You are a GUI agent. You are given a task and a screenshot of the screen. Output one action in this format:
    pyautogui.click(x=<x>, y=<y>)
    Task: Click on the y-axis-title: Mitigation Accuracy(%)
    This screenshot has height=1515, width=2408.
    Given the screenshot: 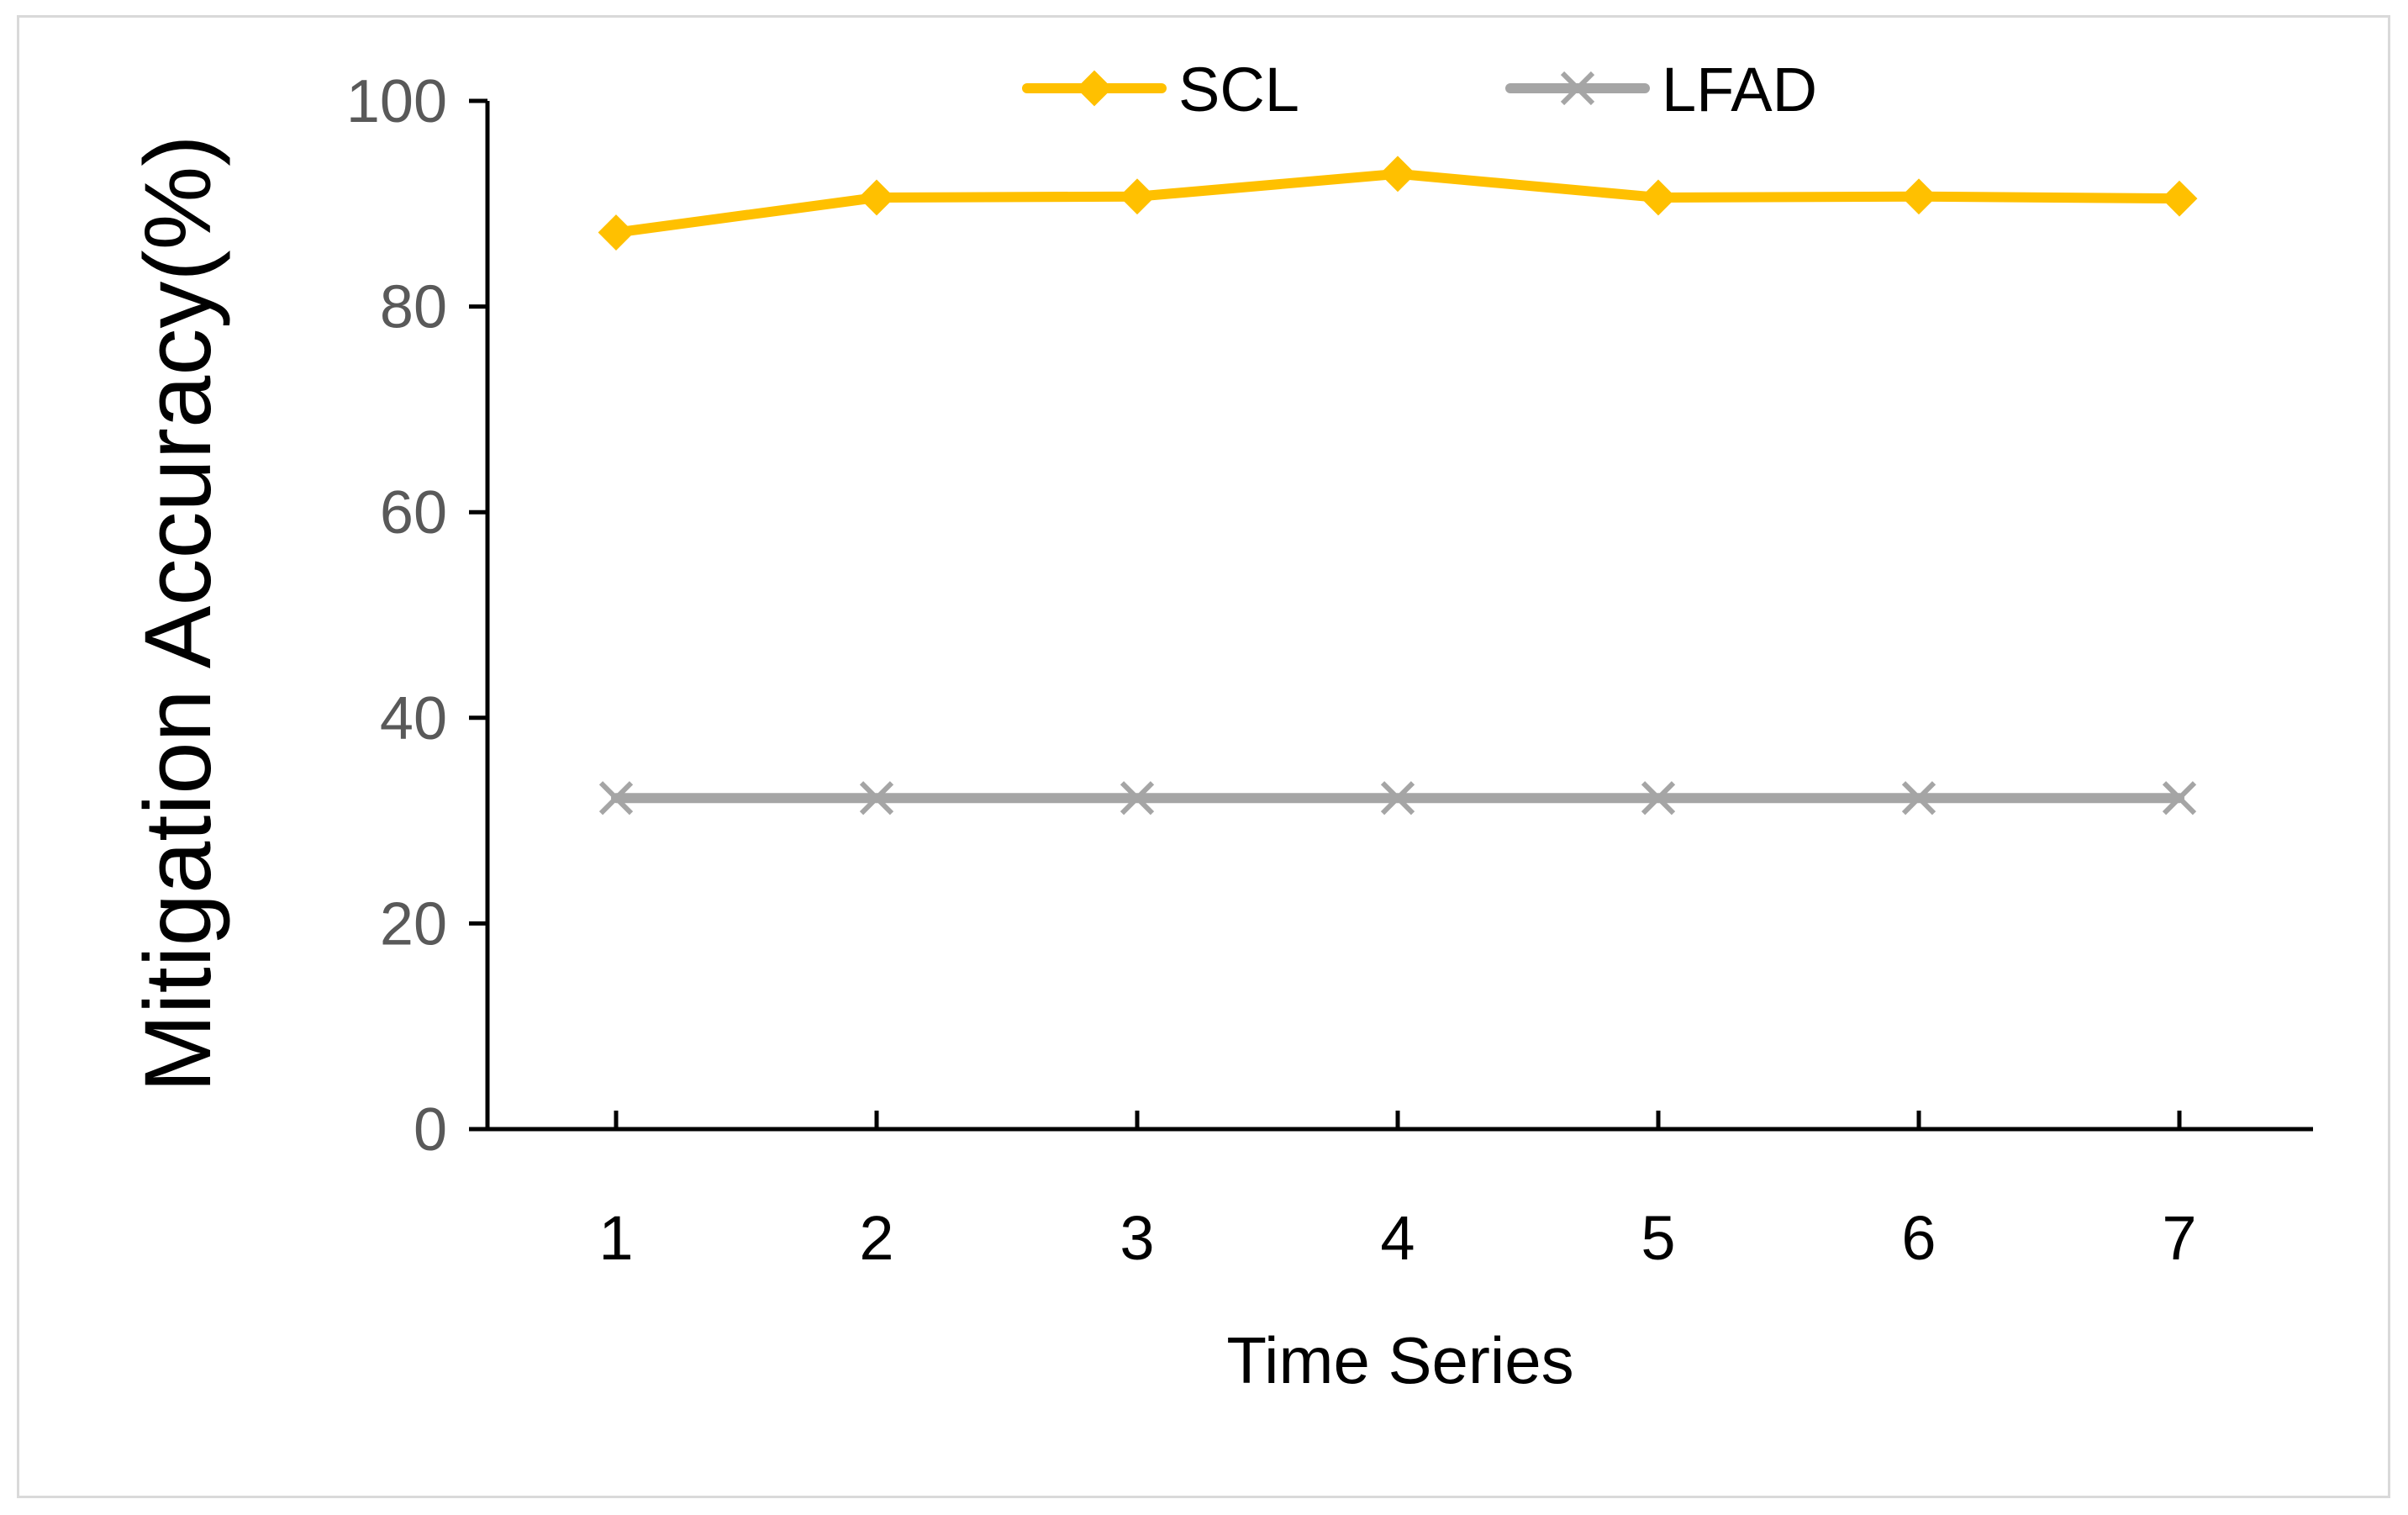 What is the action you would take?
    pyautogui.click(x=177, y=614)
    